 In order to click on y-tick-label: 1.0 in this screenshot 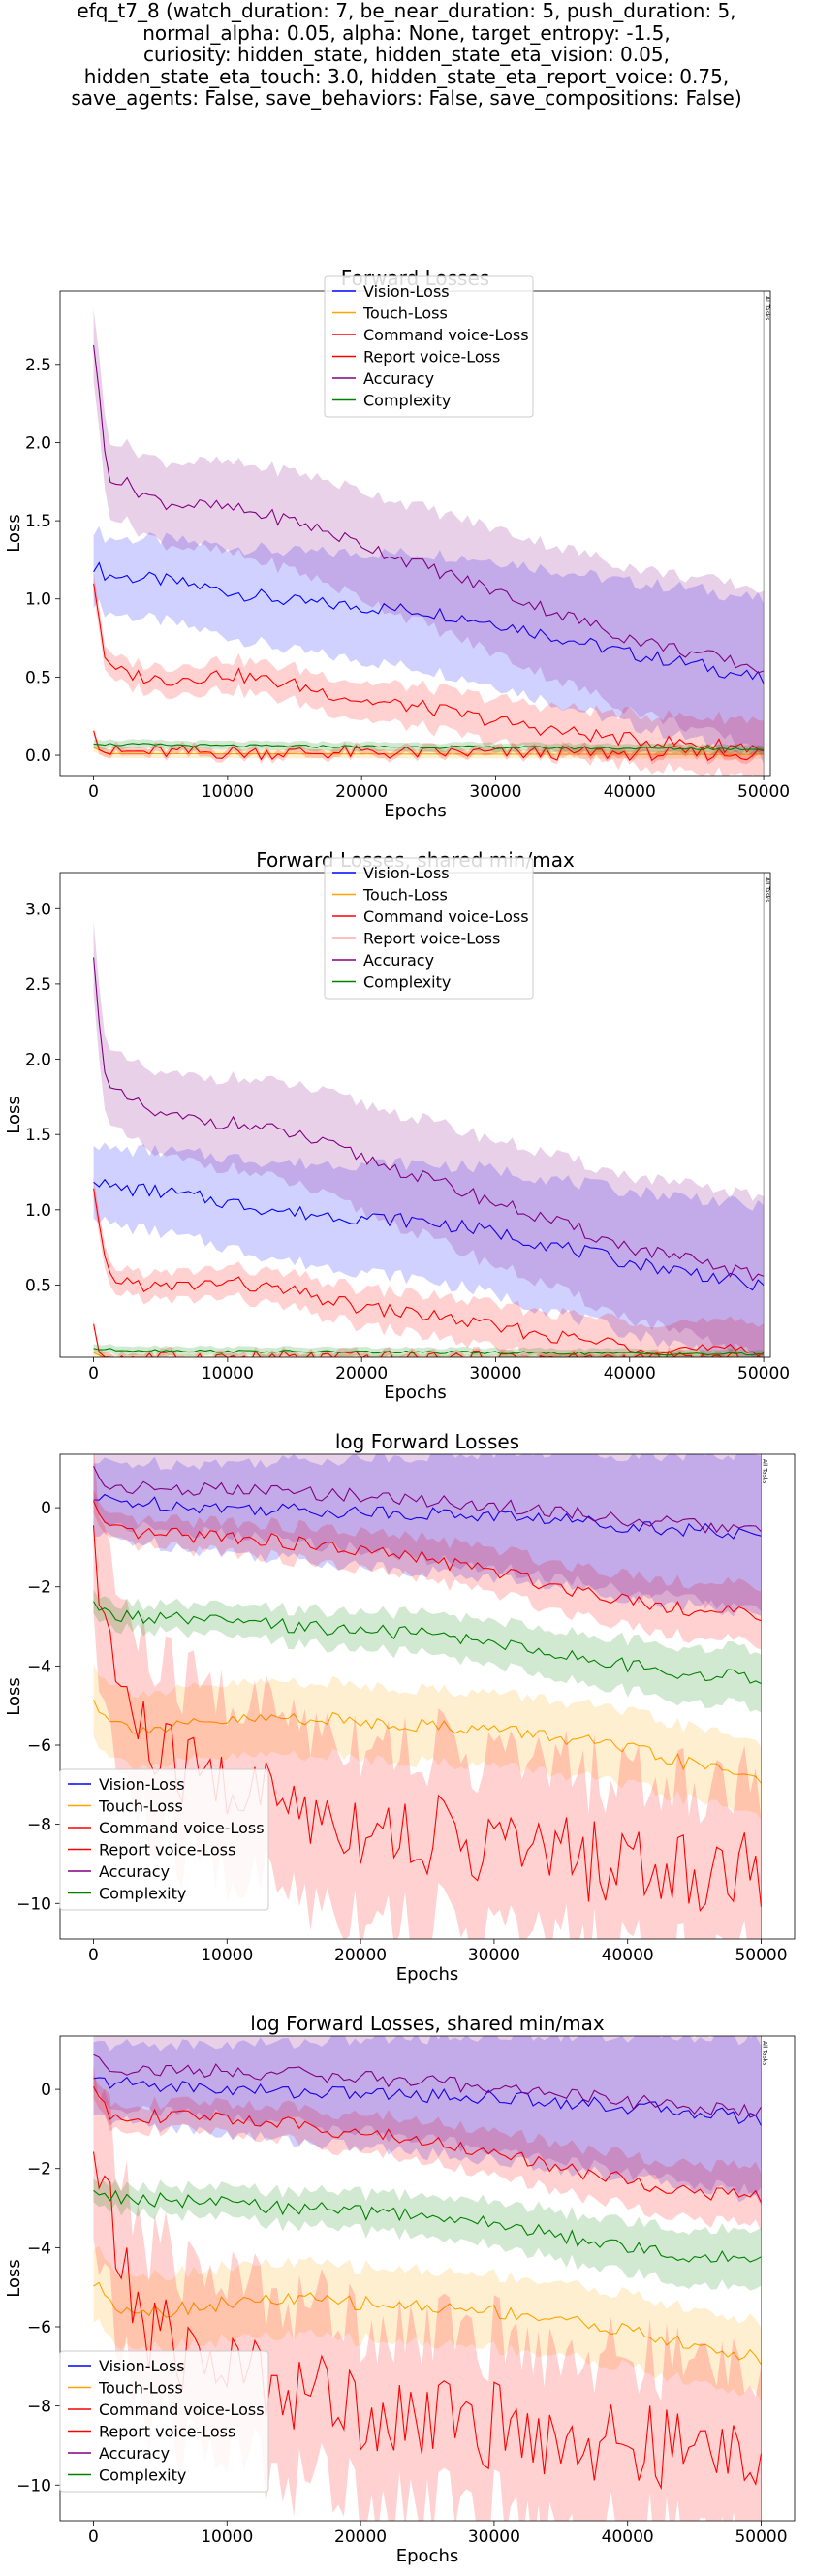, I will do `click(38, 600)`.